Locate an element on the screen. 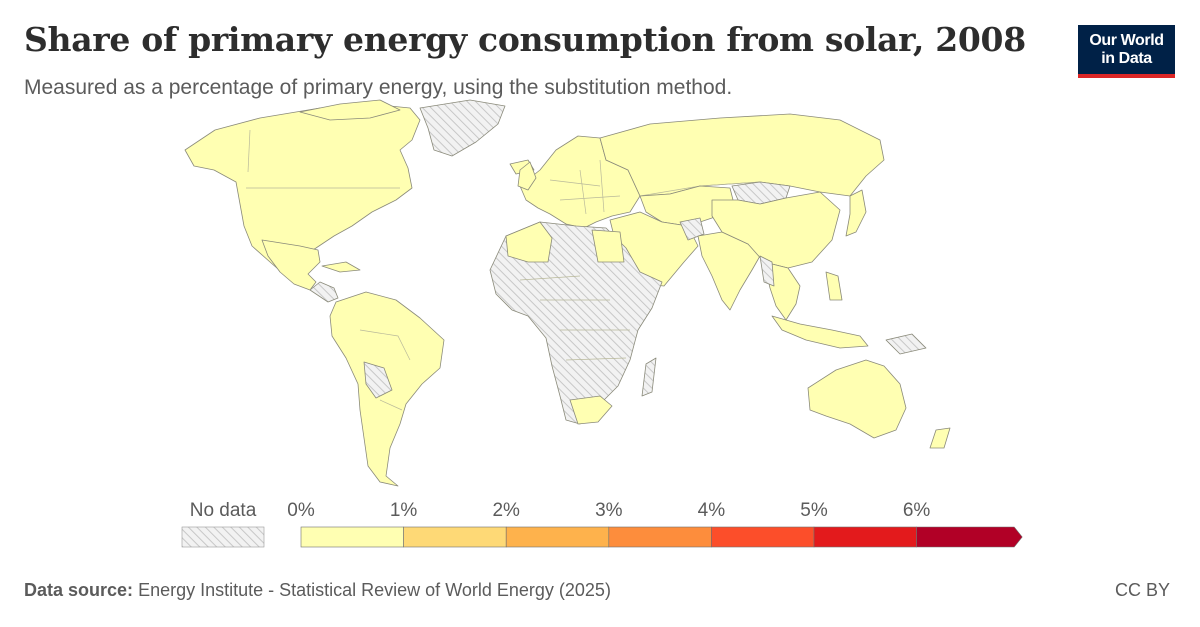 The image size is (1200, 627). legend-bin-open is located at coordinates (969, 537).